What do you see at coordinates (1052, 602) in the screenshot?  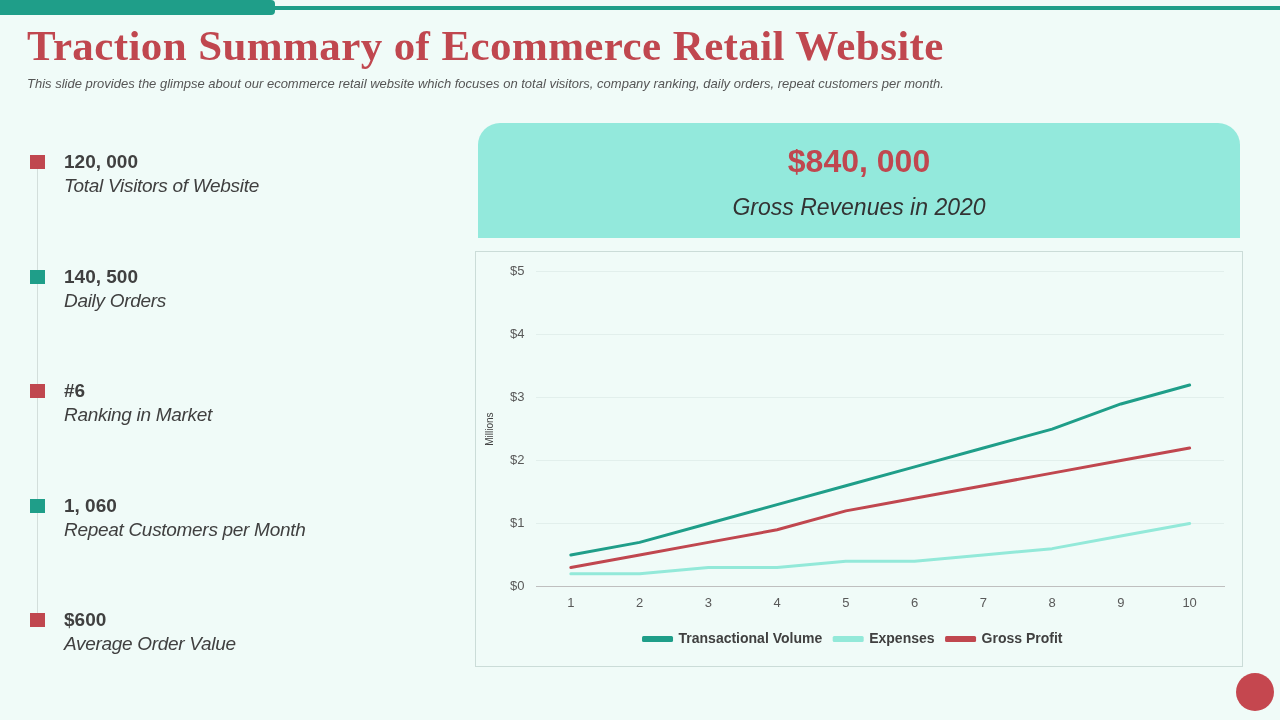 I see `x-tick-label: 8` at bounding box center [1052, 602].